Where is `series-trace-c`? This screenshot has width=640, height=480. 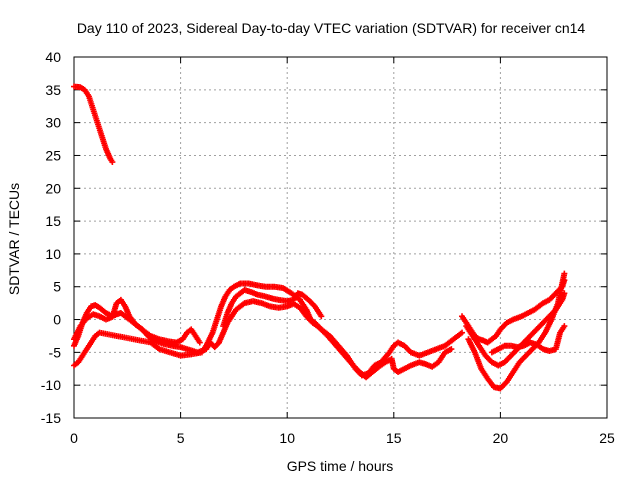 series-trace-c is located at coordinates (146, 326).